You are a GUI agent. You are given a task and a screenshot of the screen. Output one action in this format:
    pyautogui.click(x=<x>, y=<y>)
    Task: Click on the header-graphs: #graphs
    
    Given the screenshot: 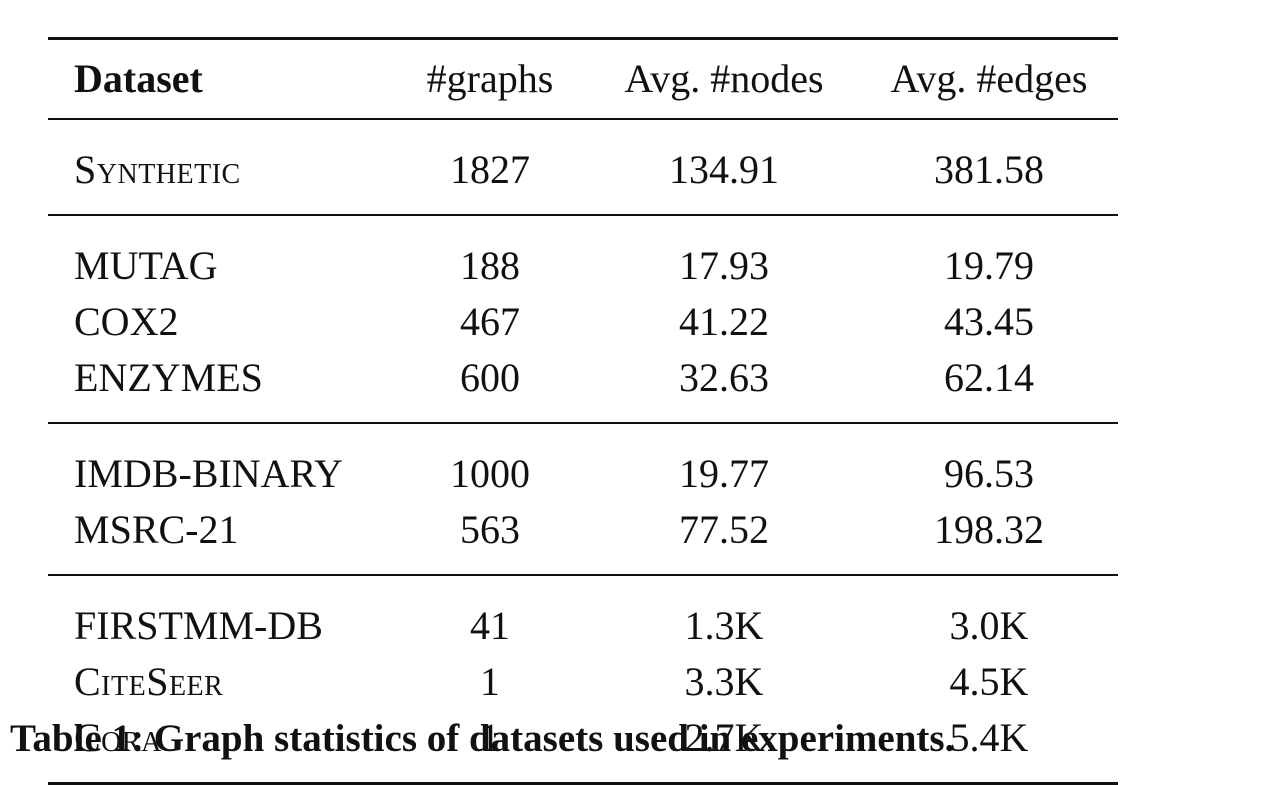 What is the action you would take?
    pyautogui.click(x=490, y=78)
    